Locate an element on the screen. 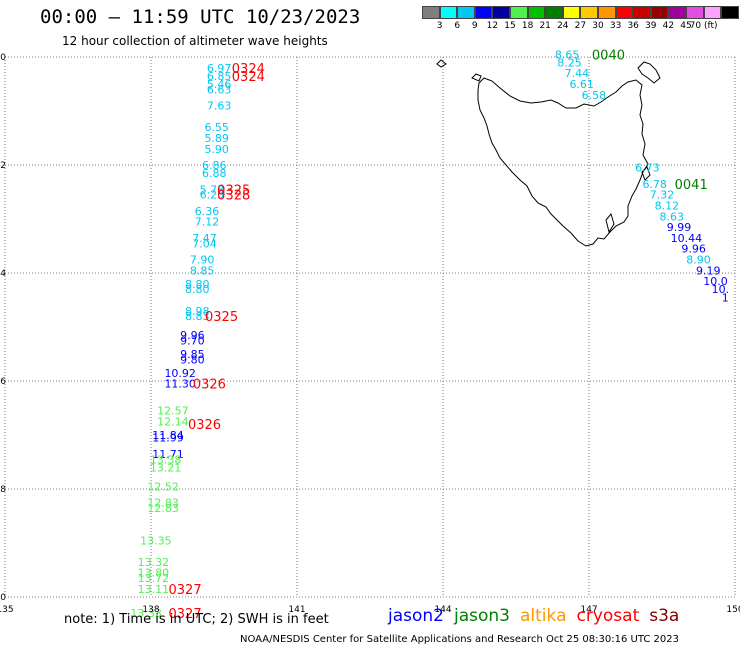 The image size is (740, 650). wave-height-value: 5.78 is located at coordinates (212, 189).